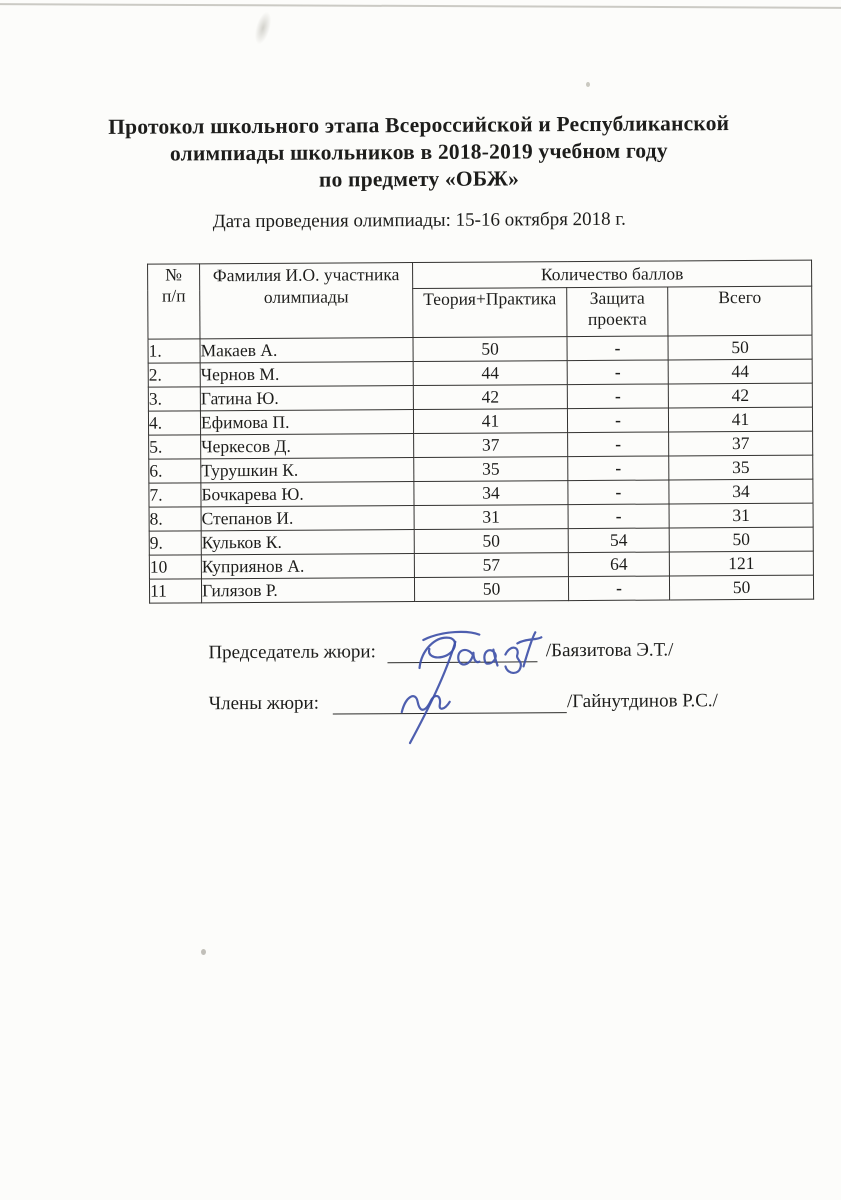 The image size is (841, 1200). Describe the element at coordinates (173, 295) in the screenshot. I see `header-num-pp: п/п` at that location.